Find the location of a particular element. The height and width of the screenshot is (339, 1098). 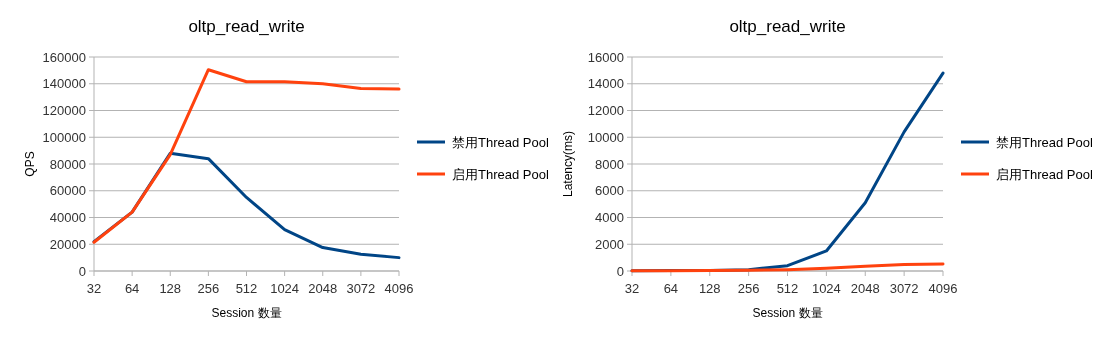

y-tick-label: 14000 is located at coordinates (605, 84).